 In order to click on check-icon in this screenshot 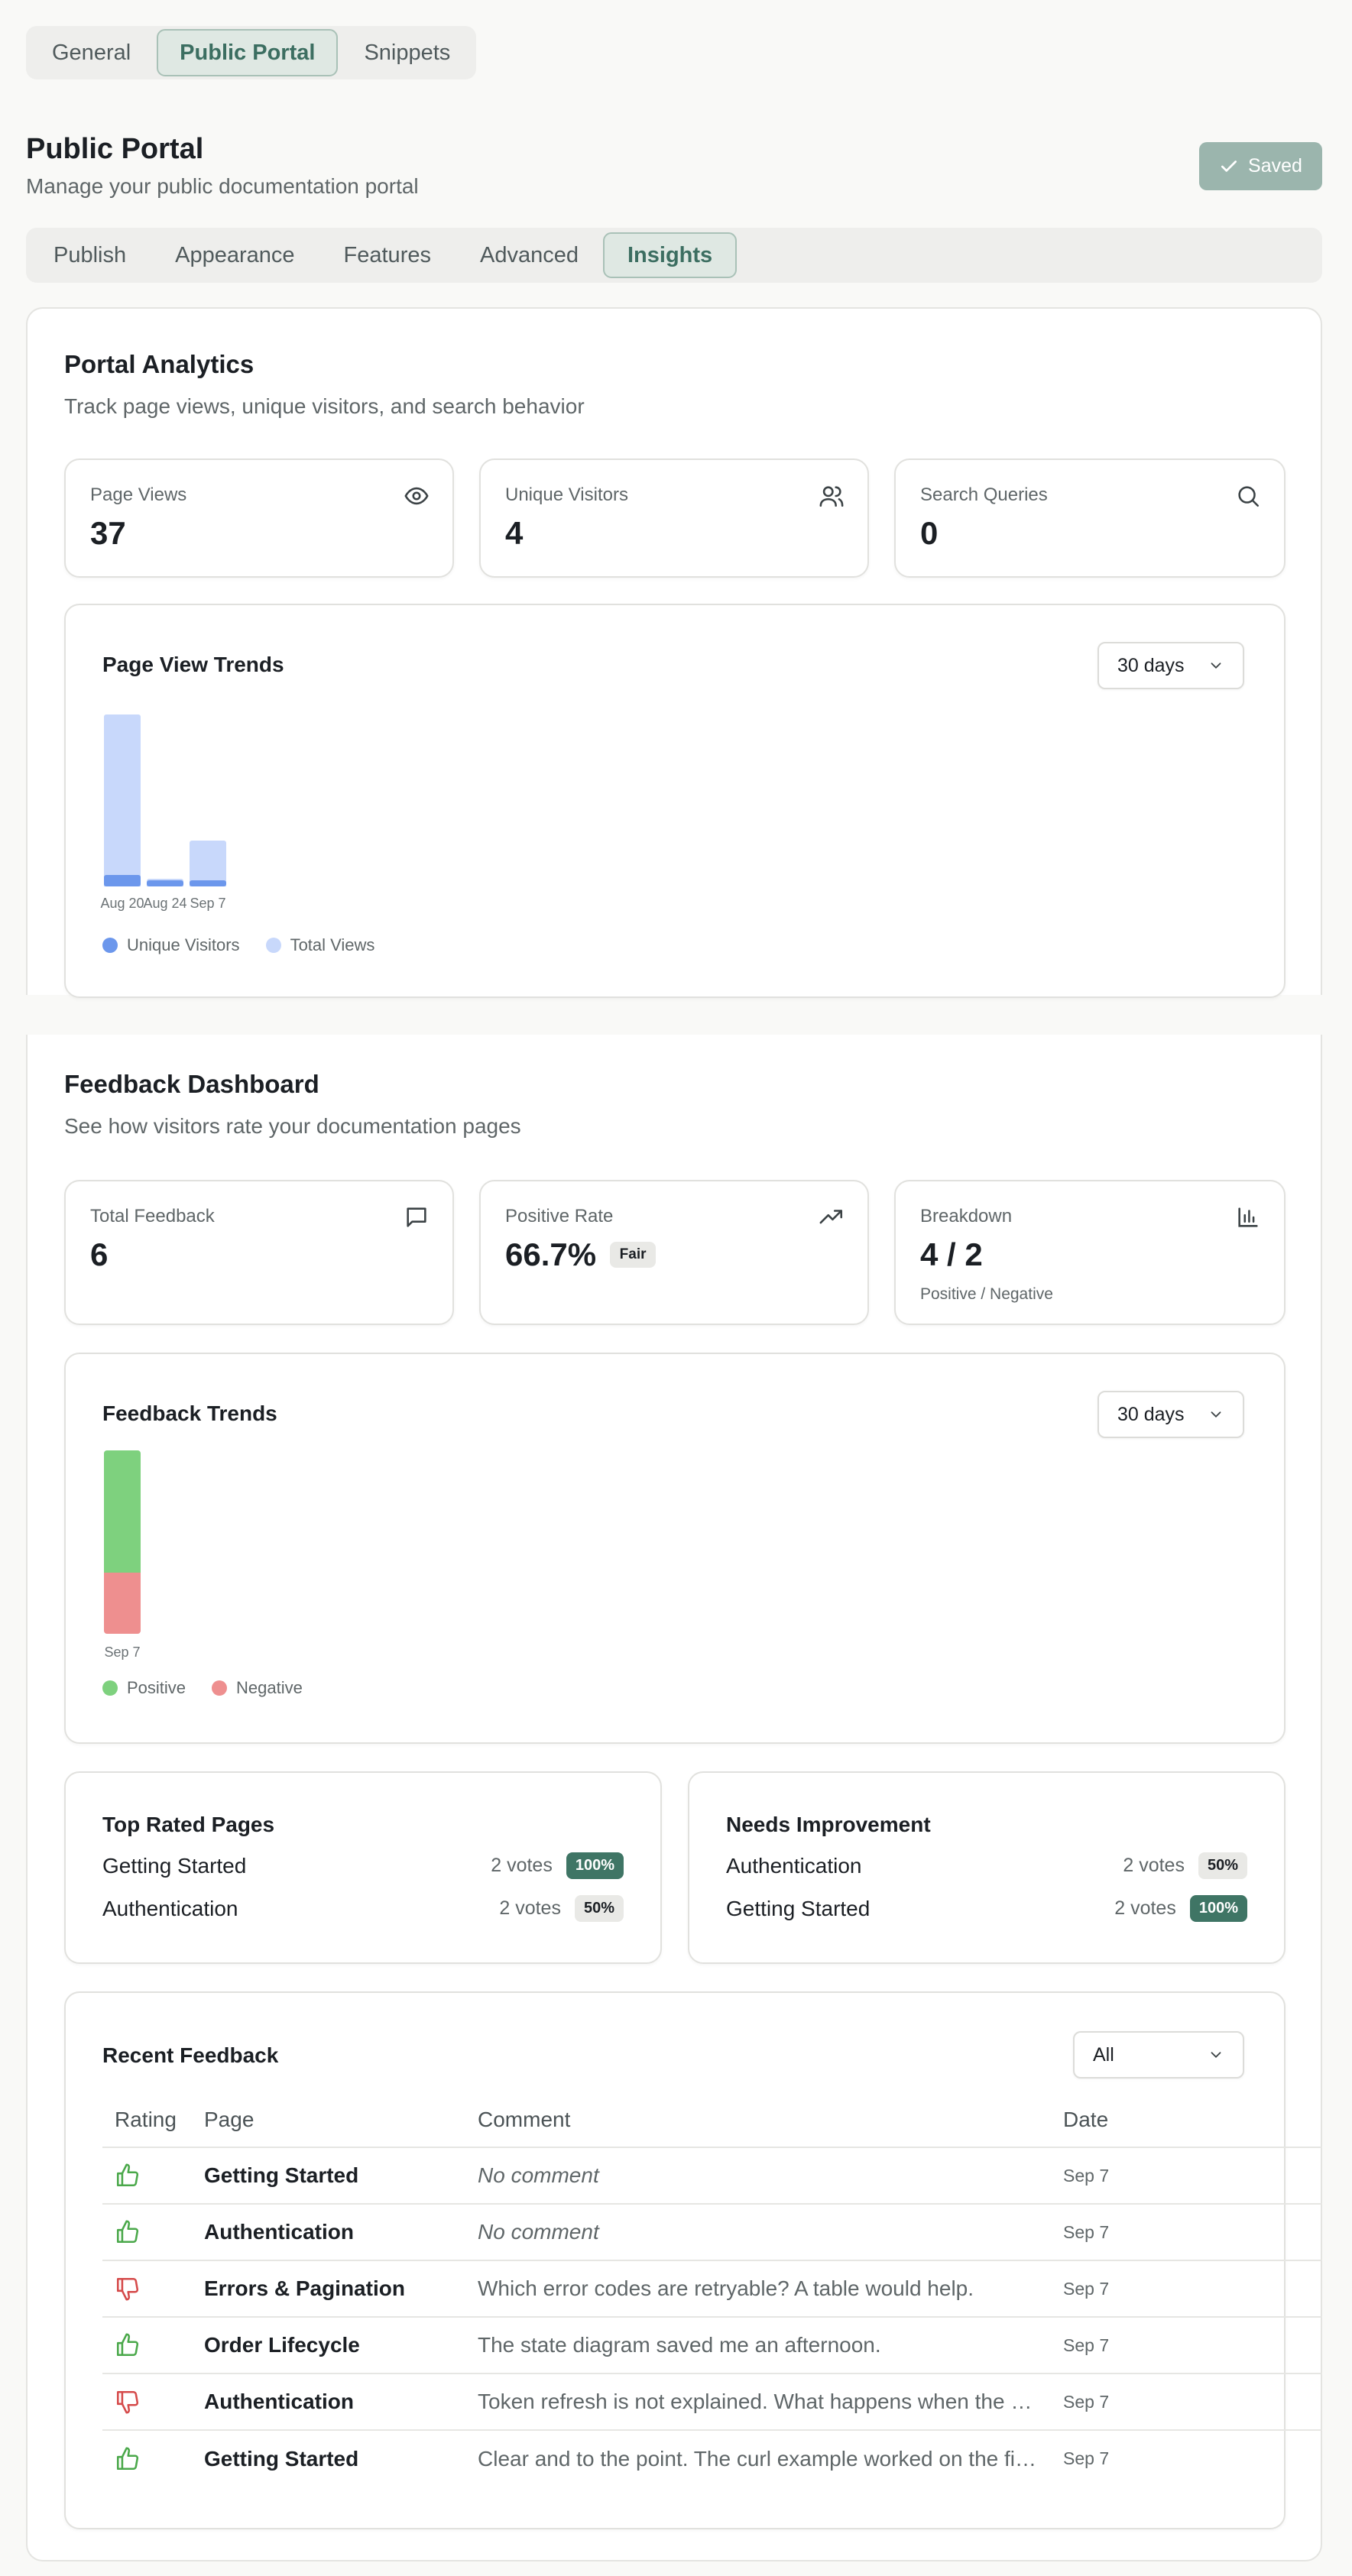, I will do `click(1229, 166)`.